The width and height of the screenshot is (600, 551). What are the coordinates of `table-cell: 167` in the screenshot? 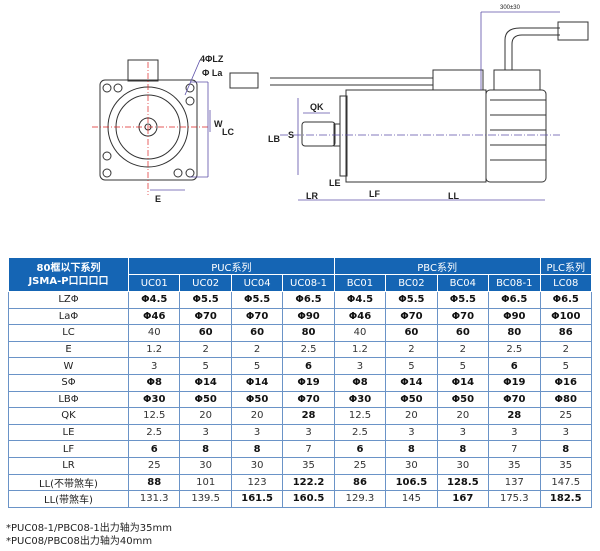 It's located at (463, 499).